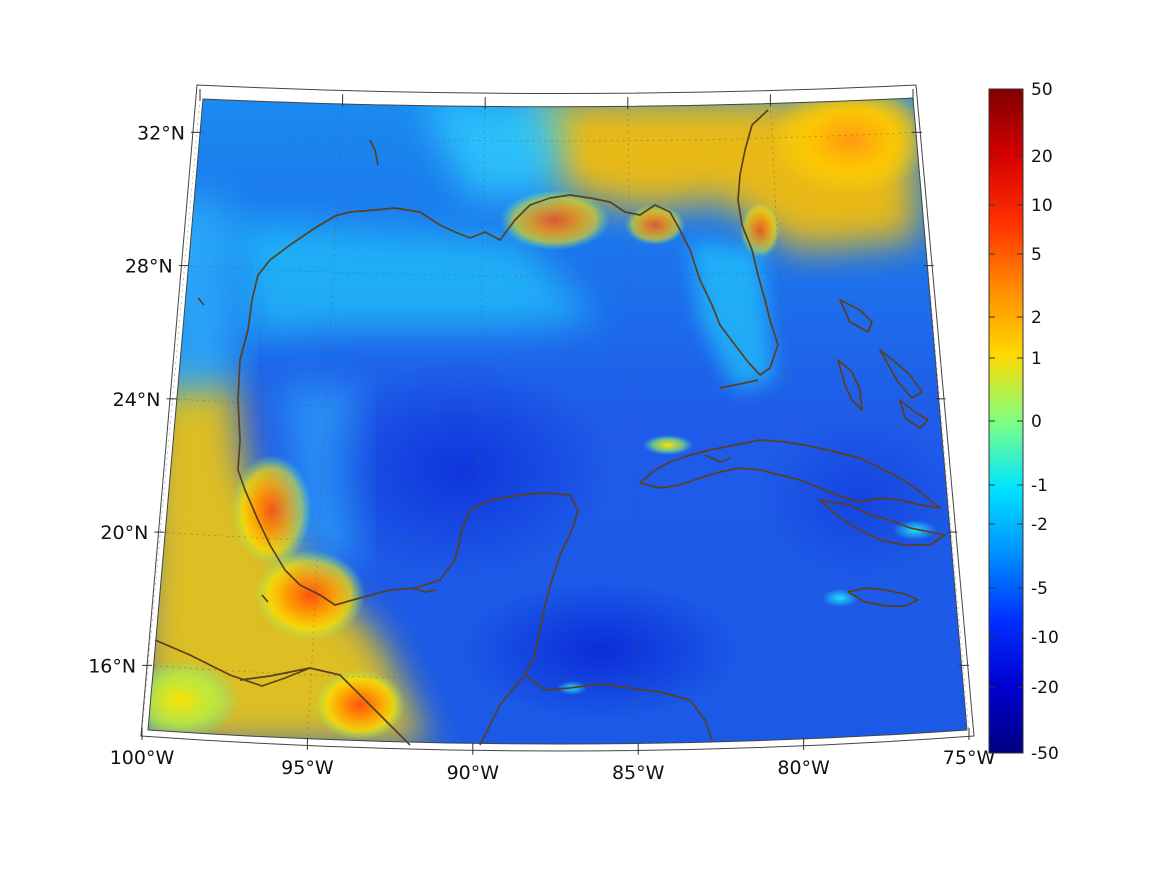 This screenshot has height=875, width=1167. I want to click on lat-label: 28°N, so click(149, 267).